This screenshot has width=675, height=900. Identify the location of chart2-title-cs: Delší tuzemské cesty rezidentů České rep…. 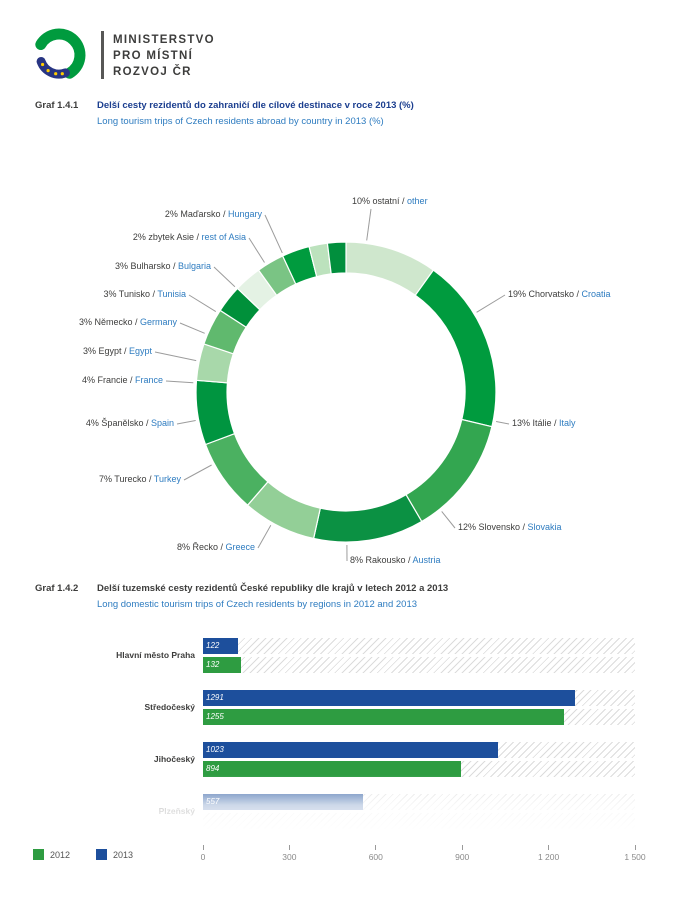
(273, 588).